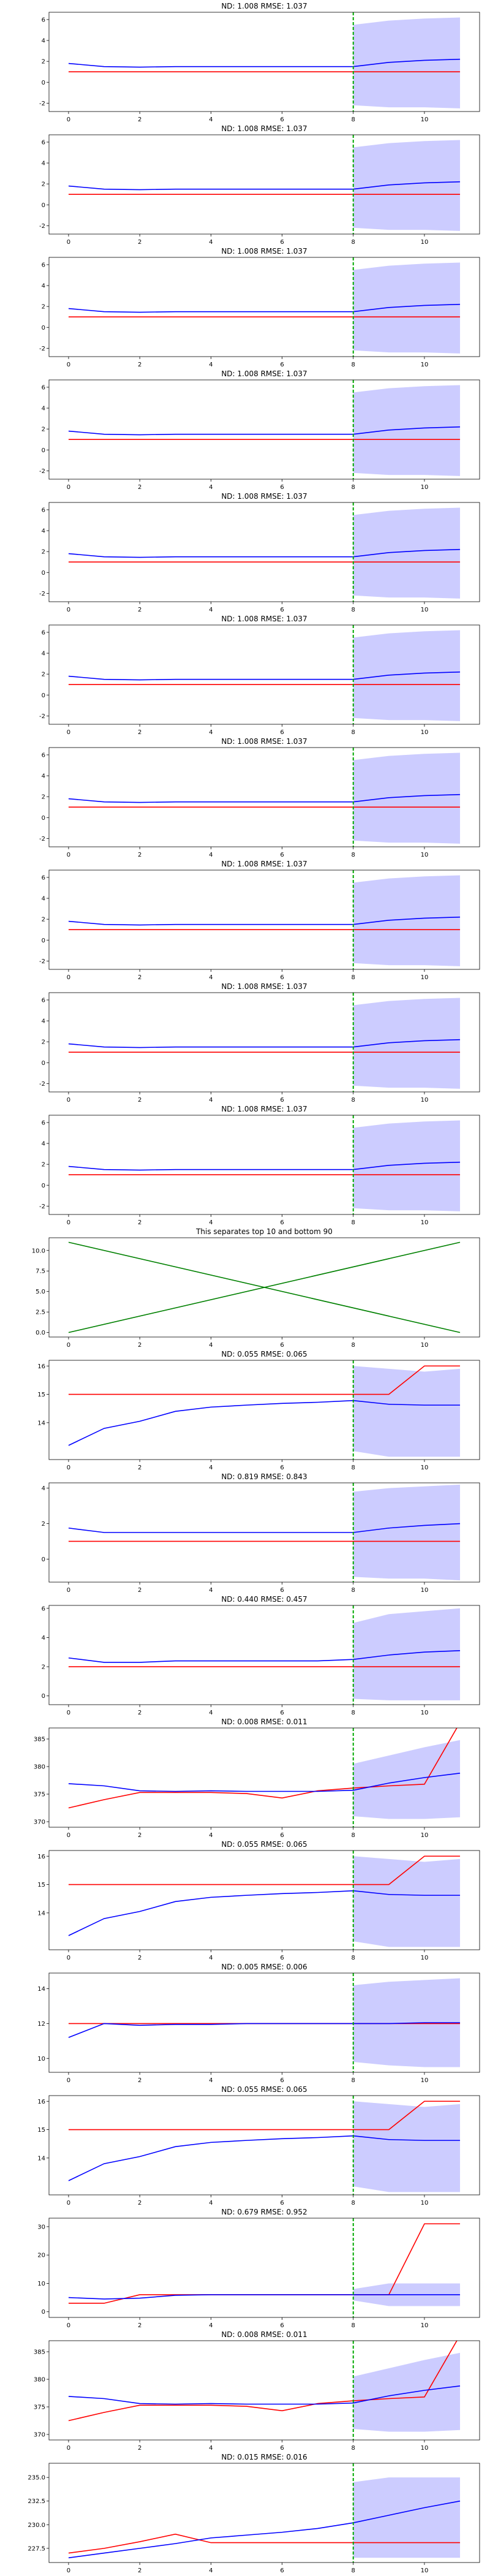 Image resolution: width=490 pixels, height=2576 pixels. What do you see at coordinates (258, 1410) in the screenshot?
I see `chart-panel-12: ND: 0.055 RMSE: 0.065 0 2 4 6 8 10 14 15 16` at bounding box center [258, 1410].